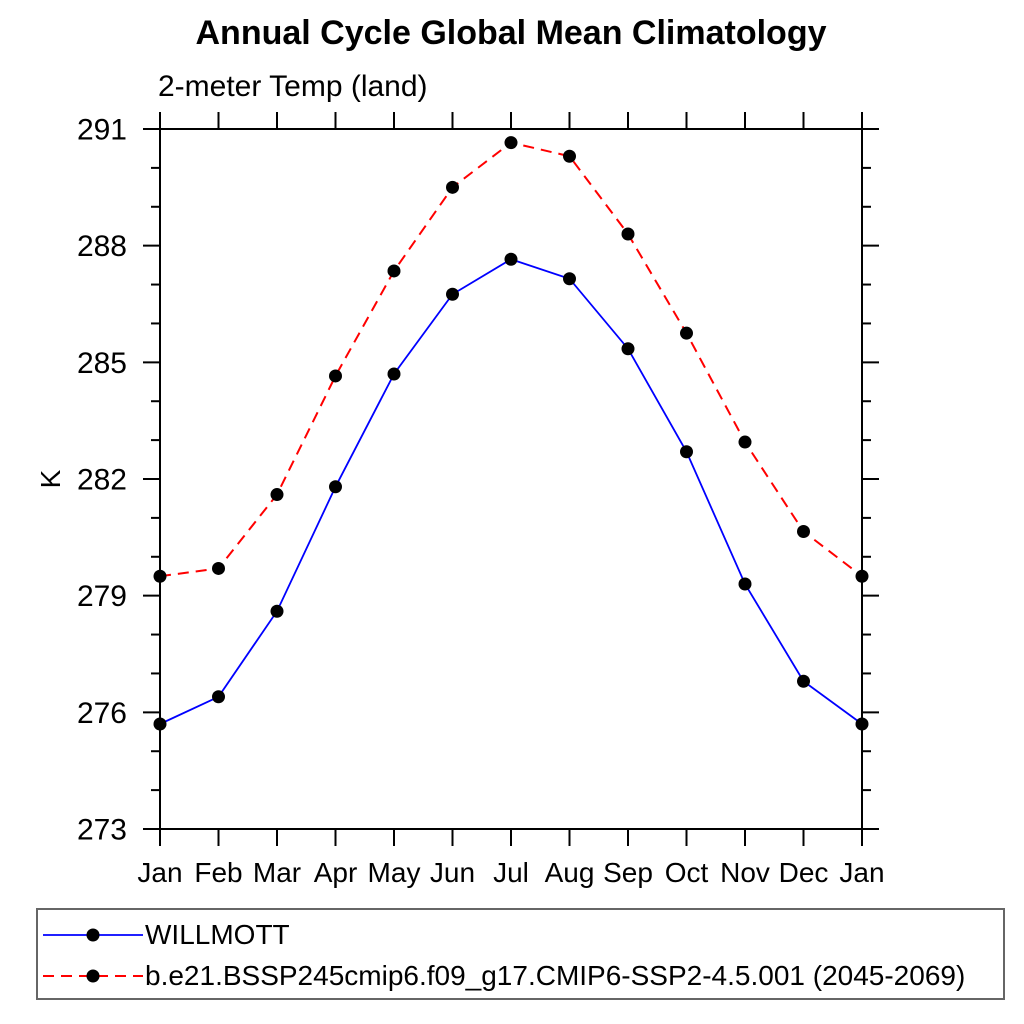 This screenshot has width=1024, height=1024. What do you see at coordinates (803, 531) in the screenshot?
I see `data-point-series1-Dec` at bounding box center [803, 531].